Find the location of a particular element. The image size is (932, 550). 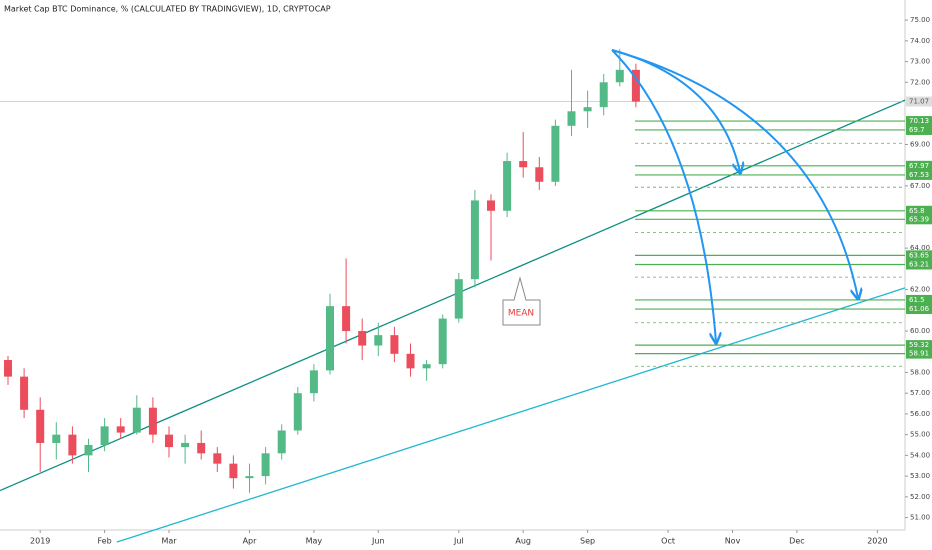

x-tick-label: Apr is located at coordinates (250, 541).